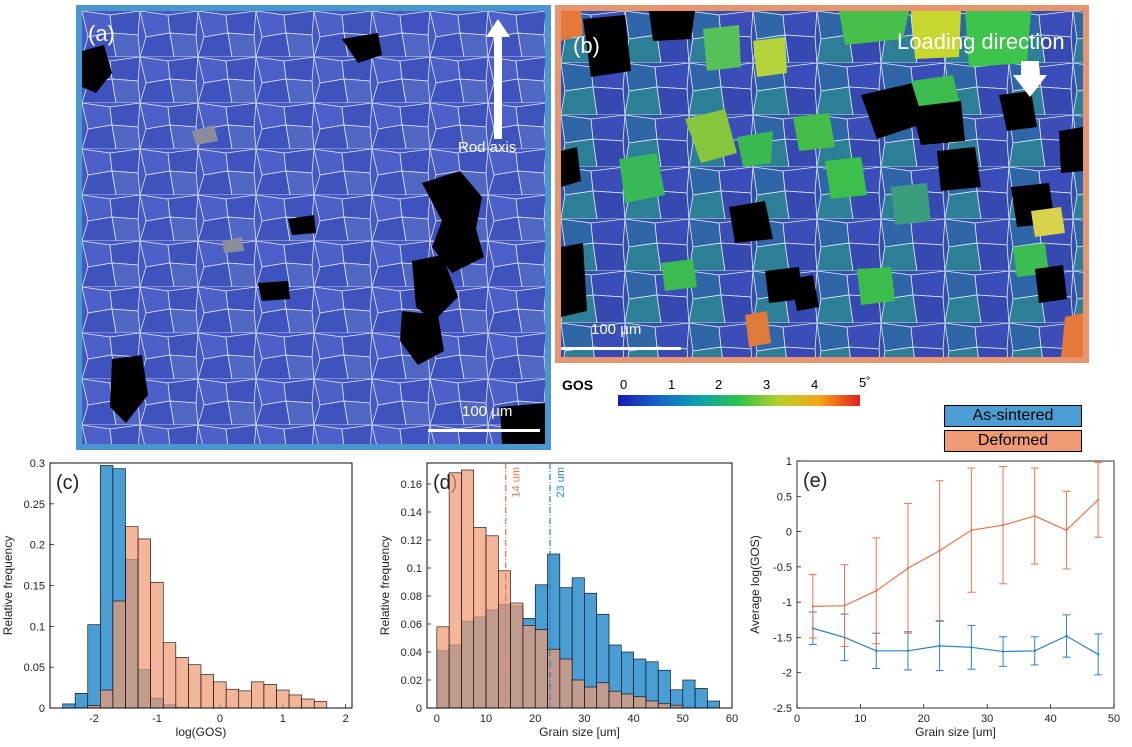 The width and height of the screenshot is (1132, 747). Describe the element at coordinates (283, 719) in the screenshot. I see `x-tick-label: 1` at that location.